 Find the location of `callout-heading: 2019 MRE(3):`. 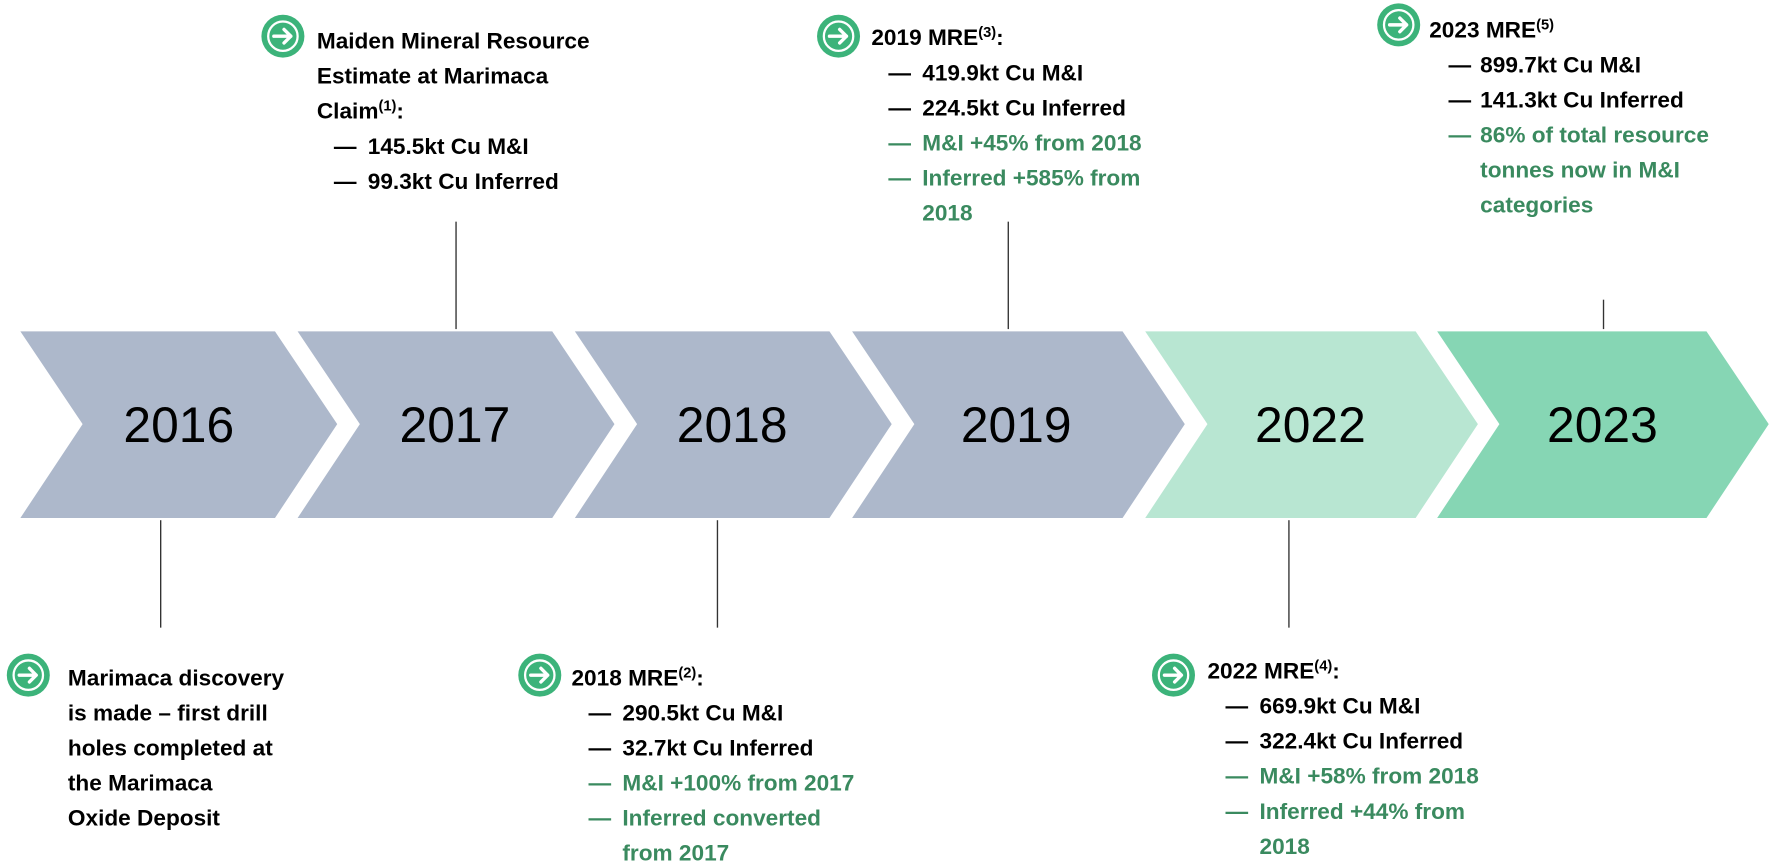

callout-heading: 2019 MRE(3): is located at coordinates (937, 37).